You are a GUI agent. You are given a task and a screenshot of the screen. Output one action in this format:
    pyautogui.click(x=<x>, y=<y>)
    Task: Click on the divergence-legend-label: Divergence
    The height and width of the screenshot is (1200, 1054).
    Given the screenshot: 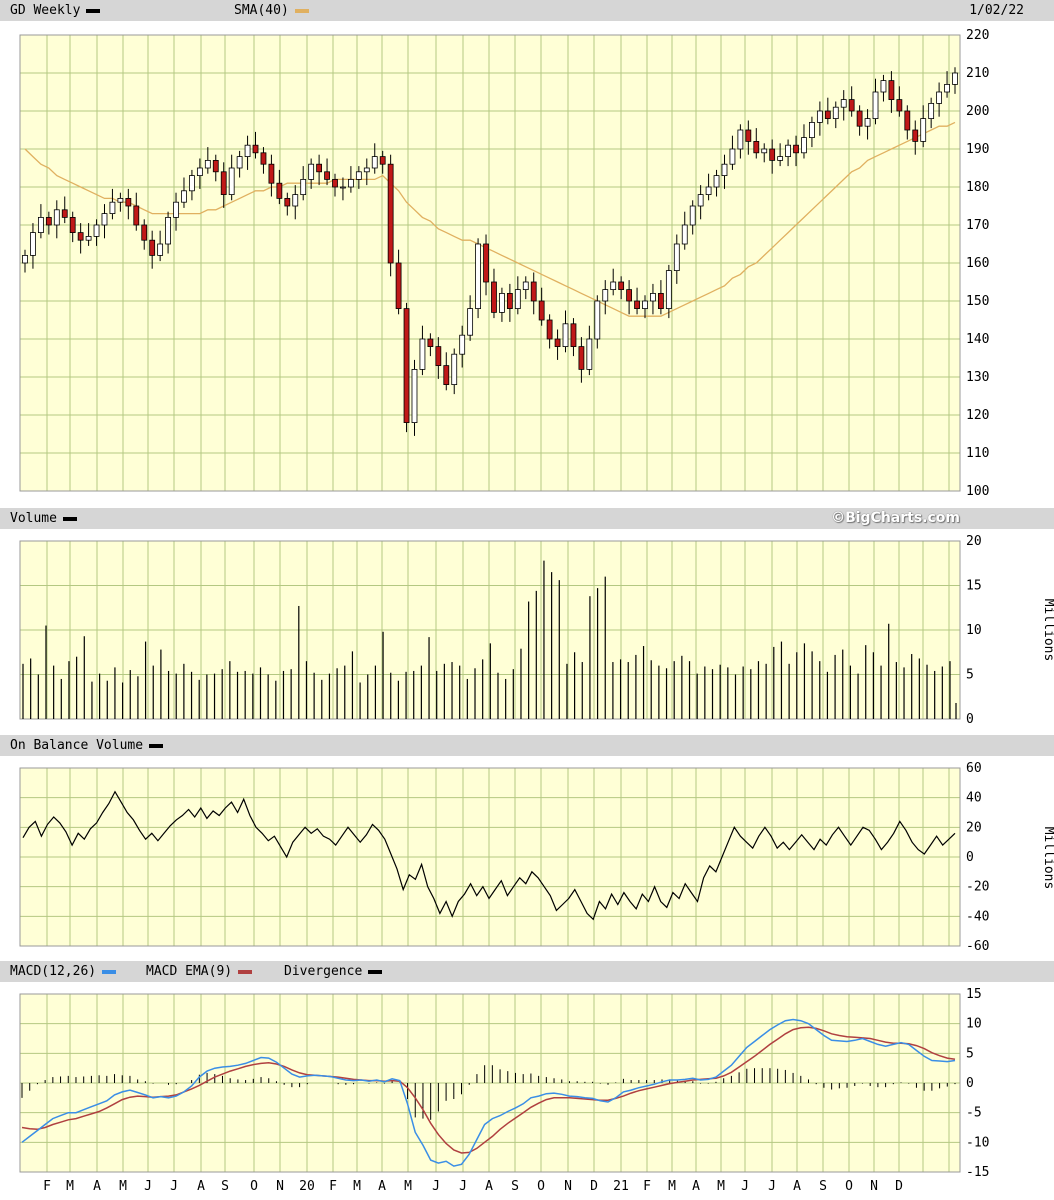 What is the action you would take?
    pyautogui.click(x=333, y=971)
    